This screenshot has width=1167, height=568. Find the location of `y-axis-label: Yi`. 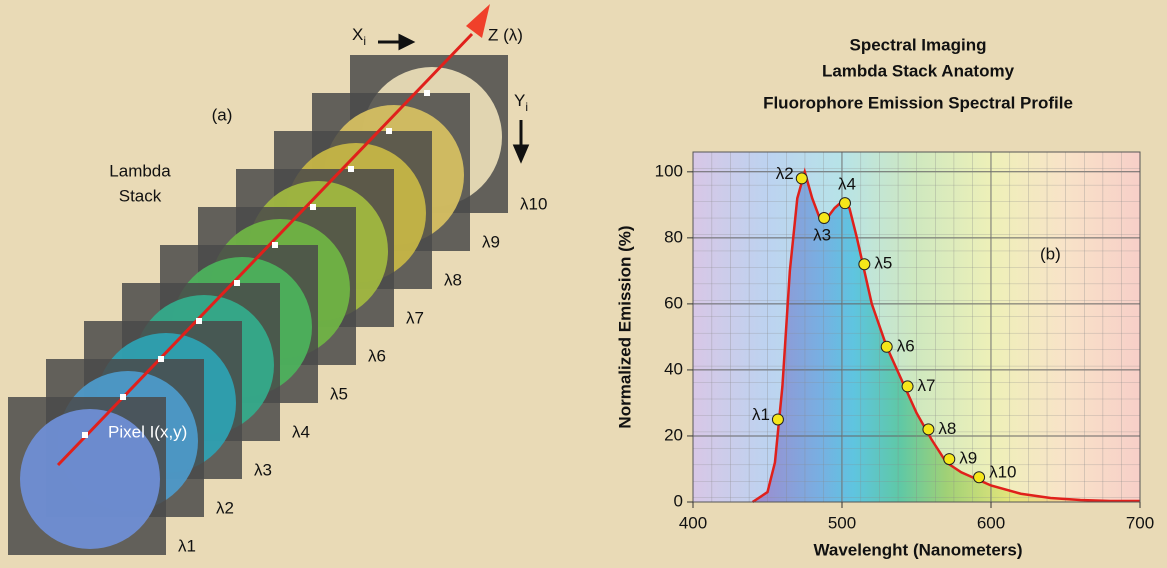

y-axis-label: Yi is located at coordinates (521, 102).